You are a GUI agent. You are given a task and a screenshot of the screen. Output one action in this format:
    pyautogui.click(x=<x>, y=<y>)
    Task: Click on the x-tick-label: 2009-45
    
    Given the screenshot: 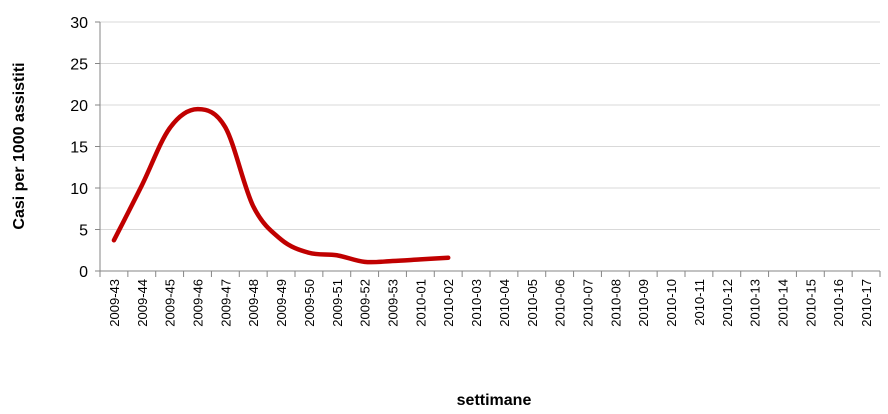 What is the action you would take?
    pyautogui.click(x=170, y=303)
    